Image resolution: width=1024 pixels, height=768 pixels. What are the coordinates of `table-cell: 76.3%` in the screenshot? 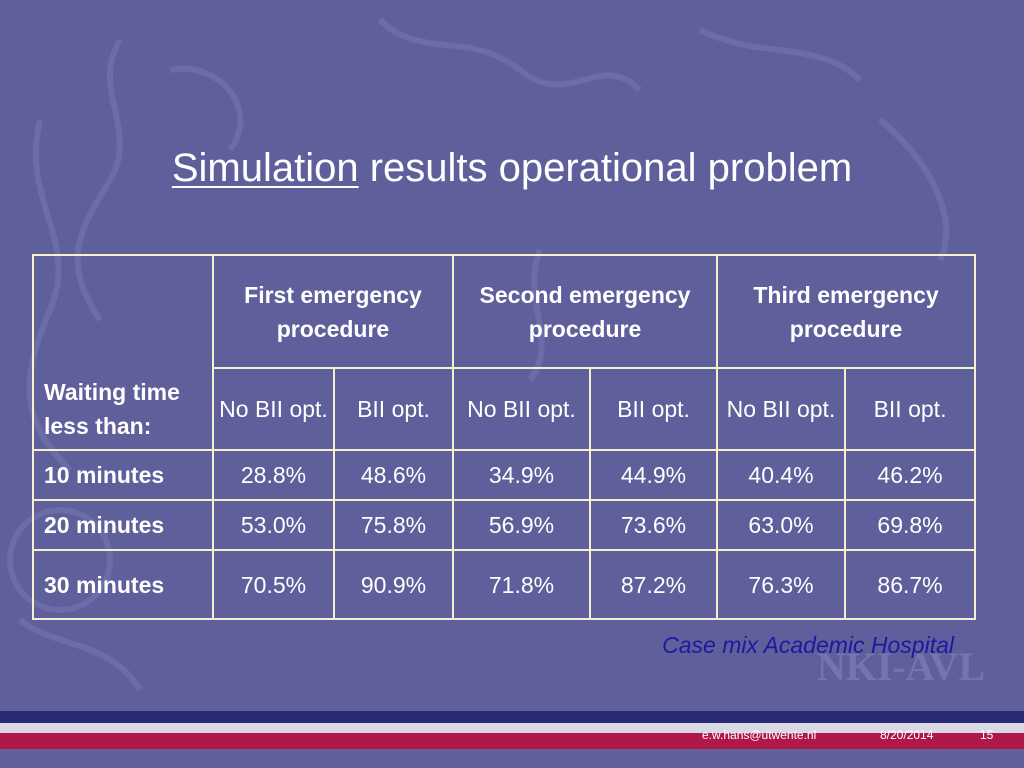 It's located at (781, 584).